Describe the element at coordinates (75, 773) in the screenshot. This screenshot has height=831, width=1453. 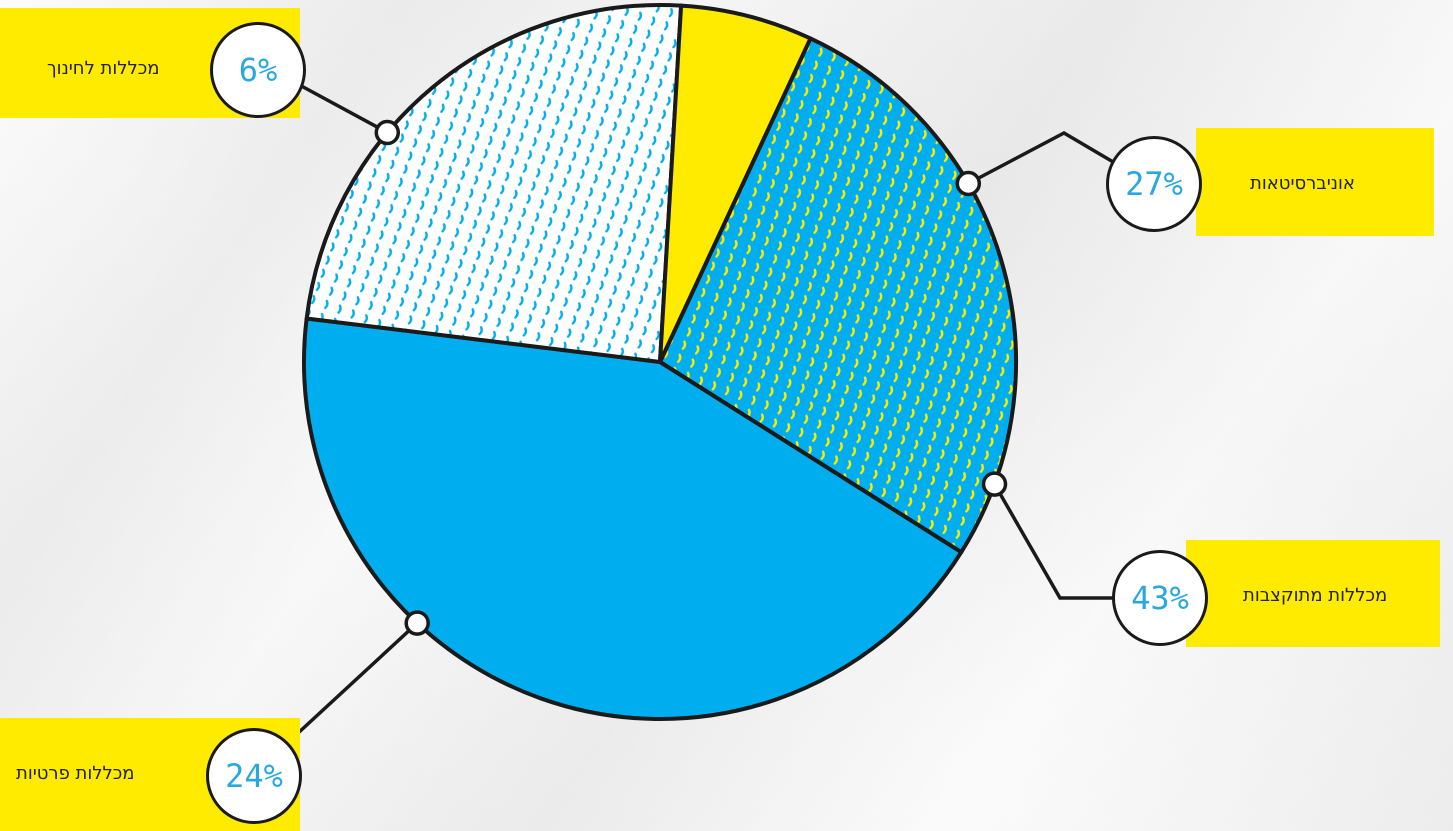
I see `slice-label: מכללות פרטיות` at that location.